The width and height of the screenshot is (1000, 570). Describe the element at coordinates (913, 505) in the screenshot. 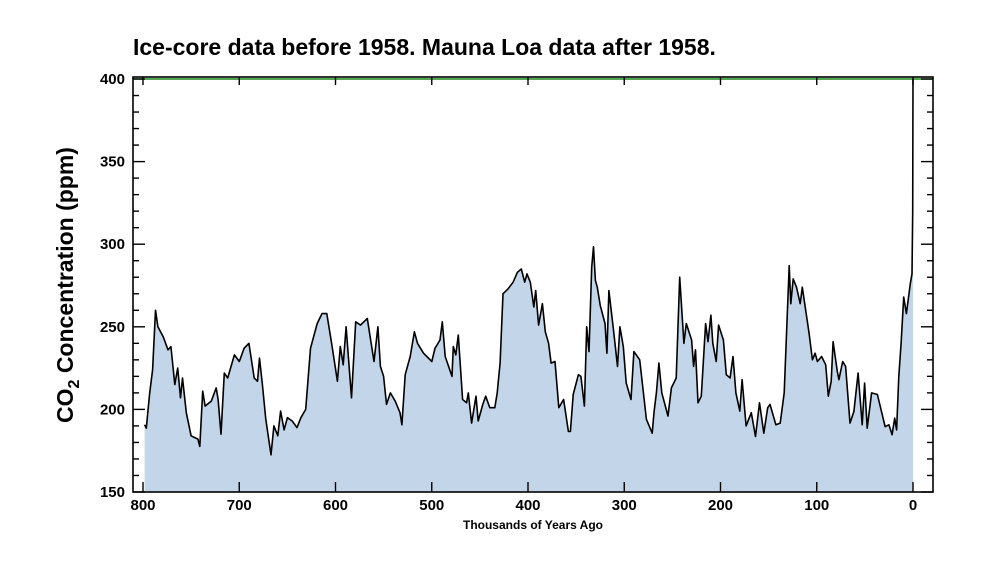

I see `x-tick-label: 0` at that location.